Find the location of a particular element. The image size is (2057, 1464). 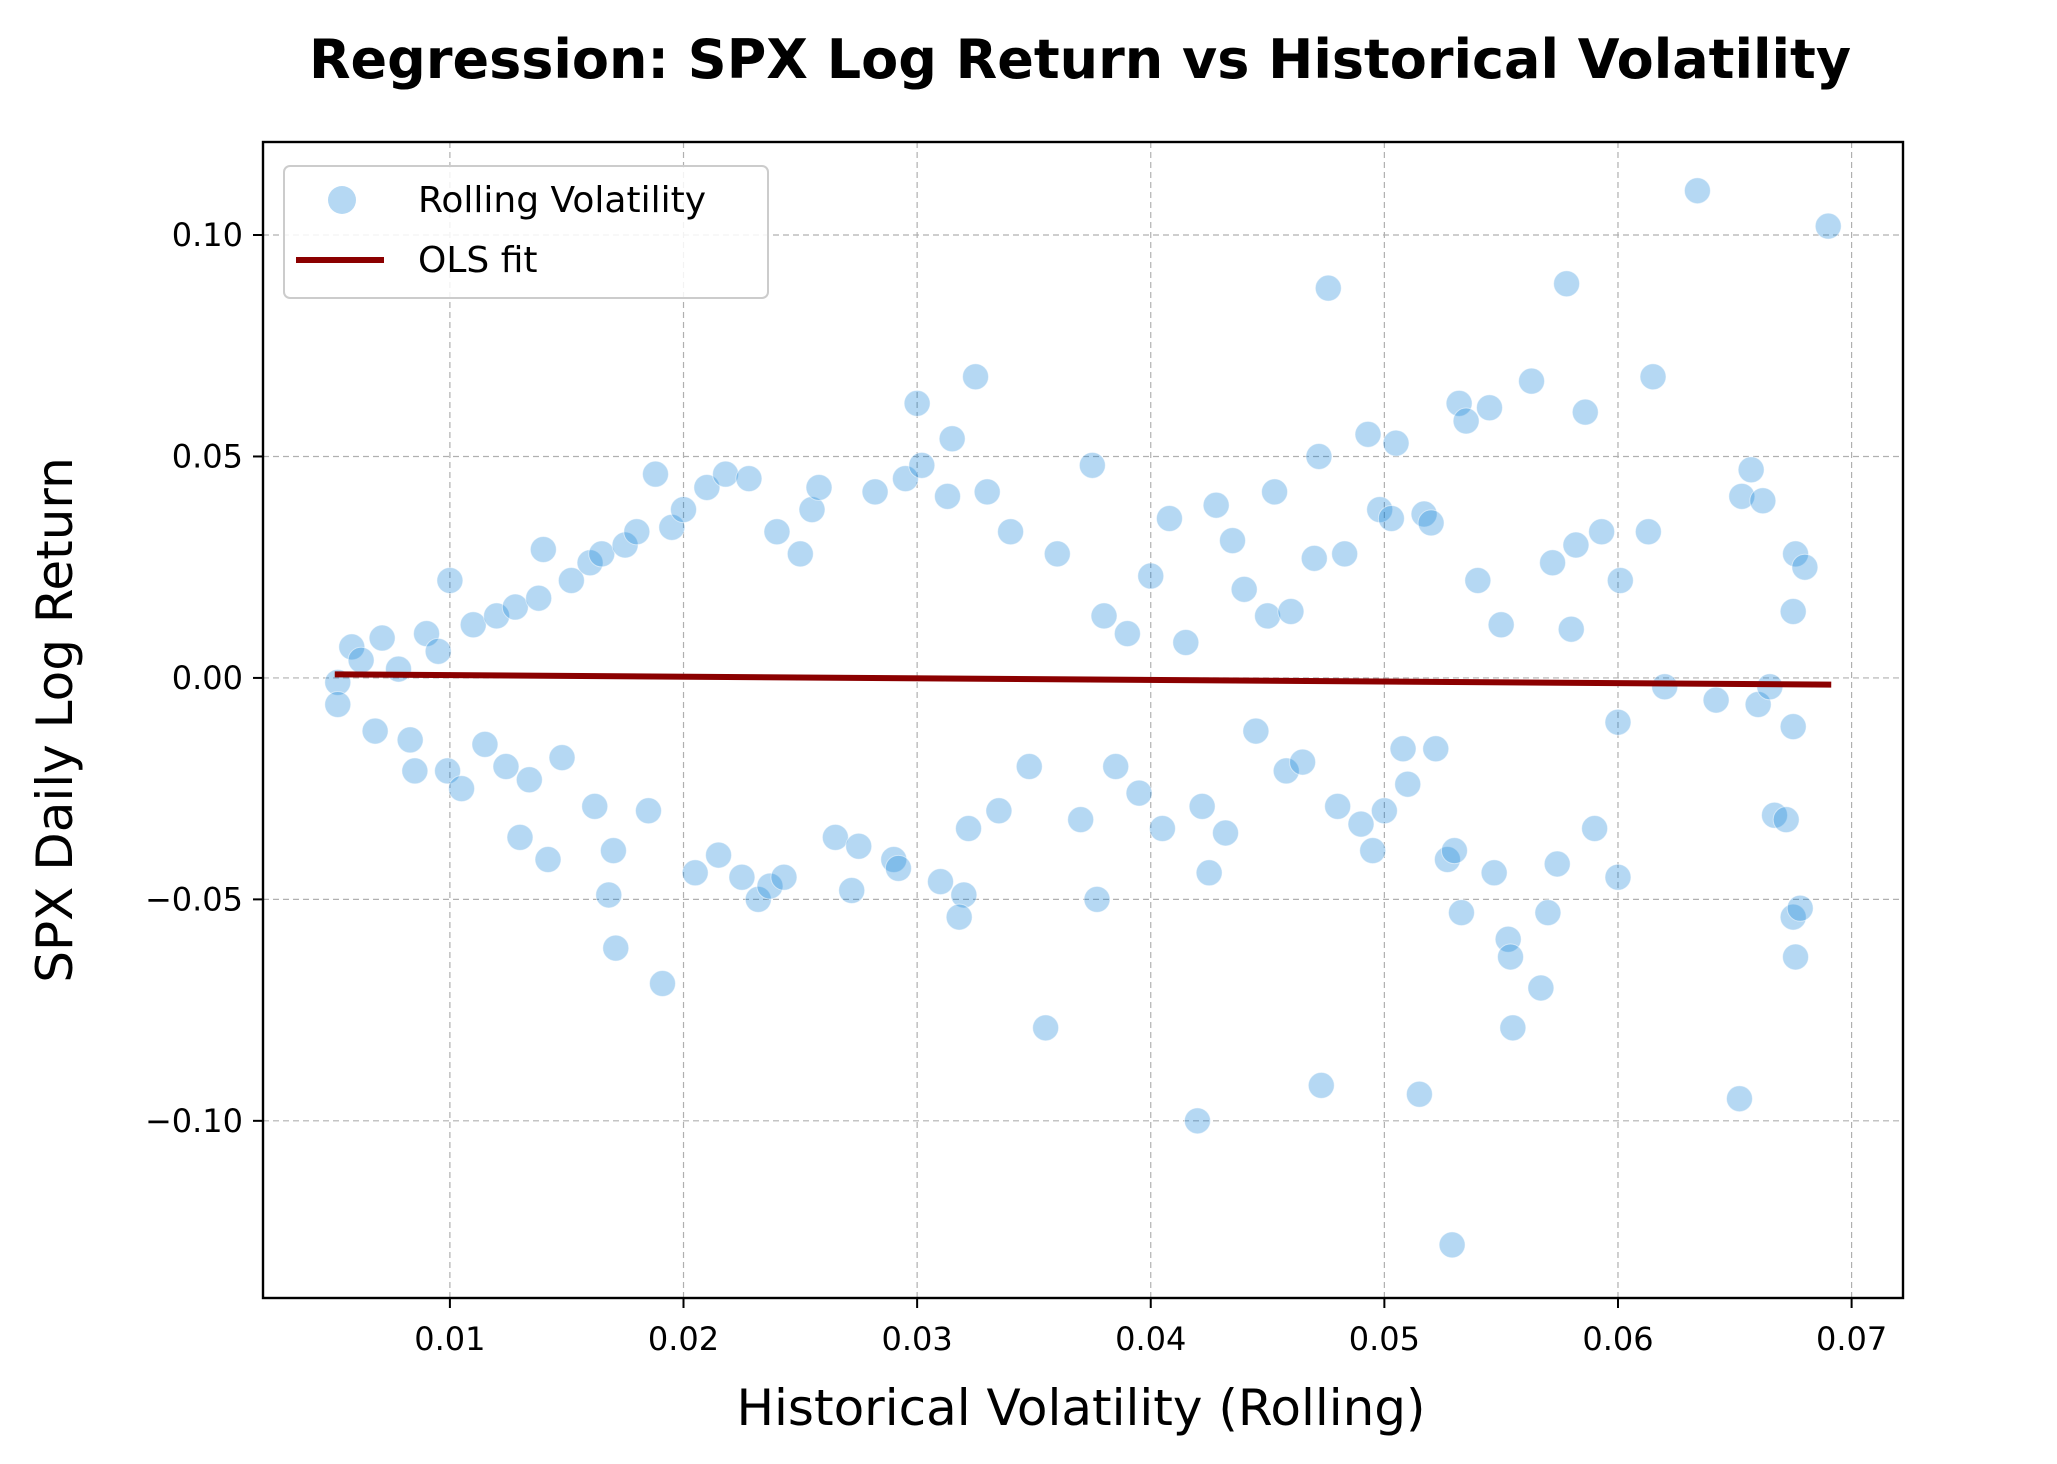

legend-box is located at coordinates (526, 232).